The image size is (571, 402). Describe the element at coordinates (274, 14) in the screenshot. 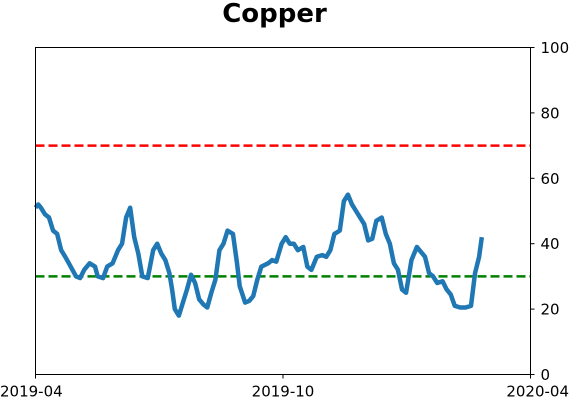

I see `chart-title: Copper` at that location.